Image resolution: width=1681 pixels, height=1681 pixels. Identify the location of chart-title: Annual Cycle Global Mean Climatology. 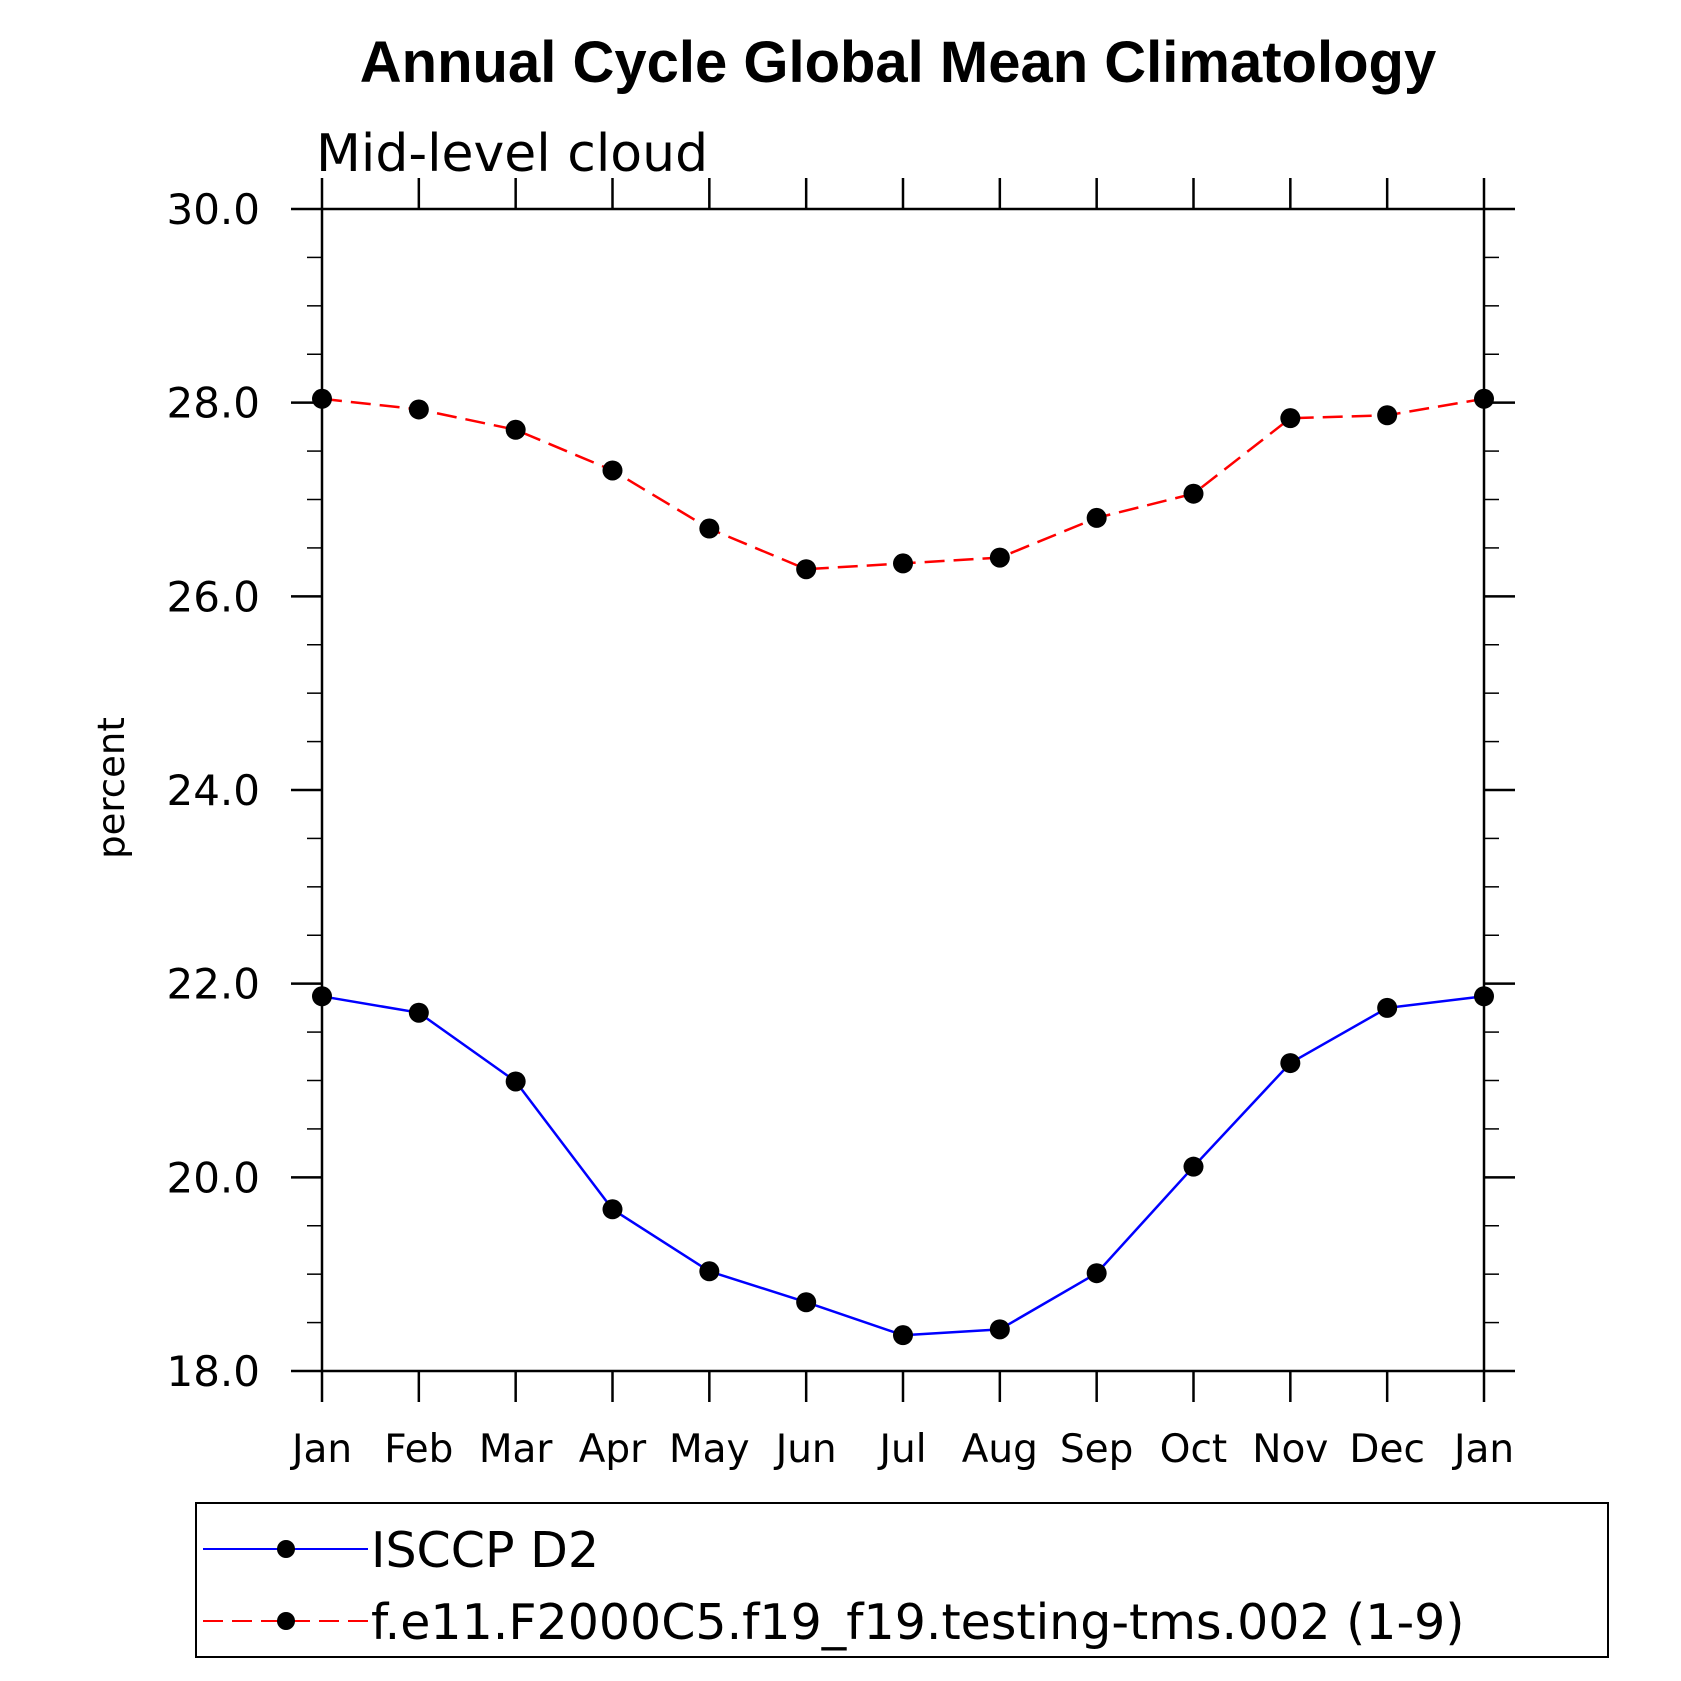
(898, 62).